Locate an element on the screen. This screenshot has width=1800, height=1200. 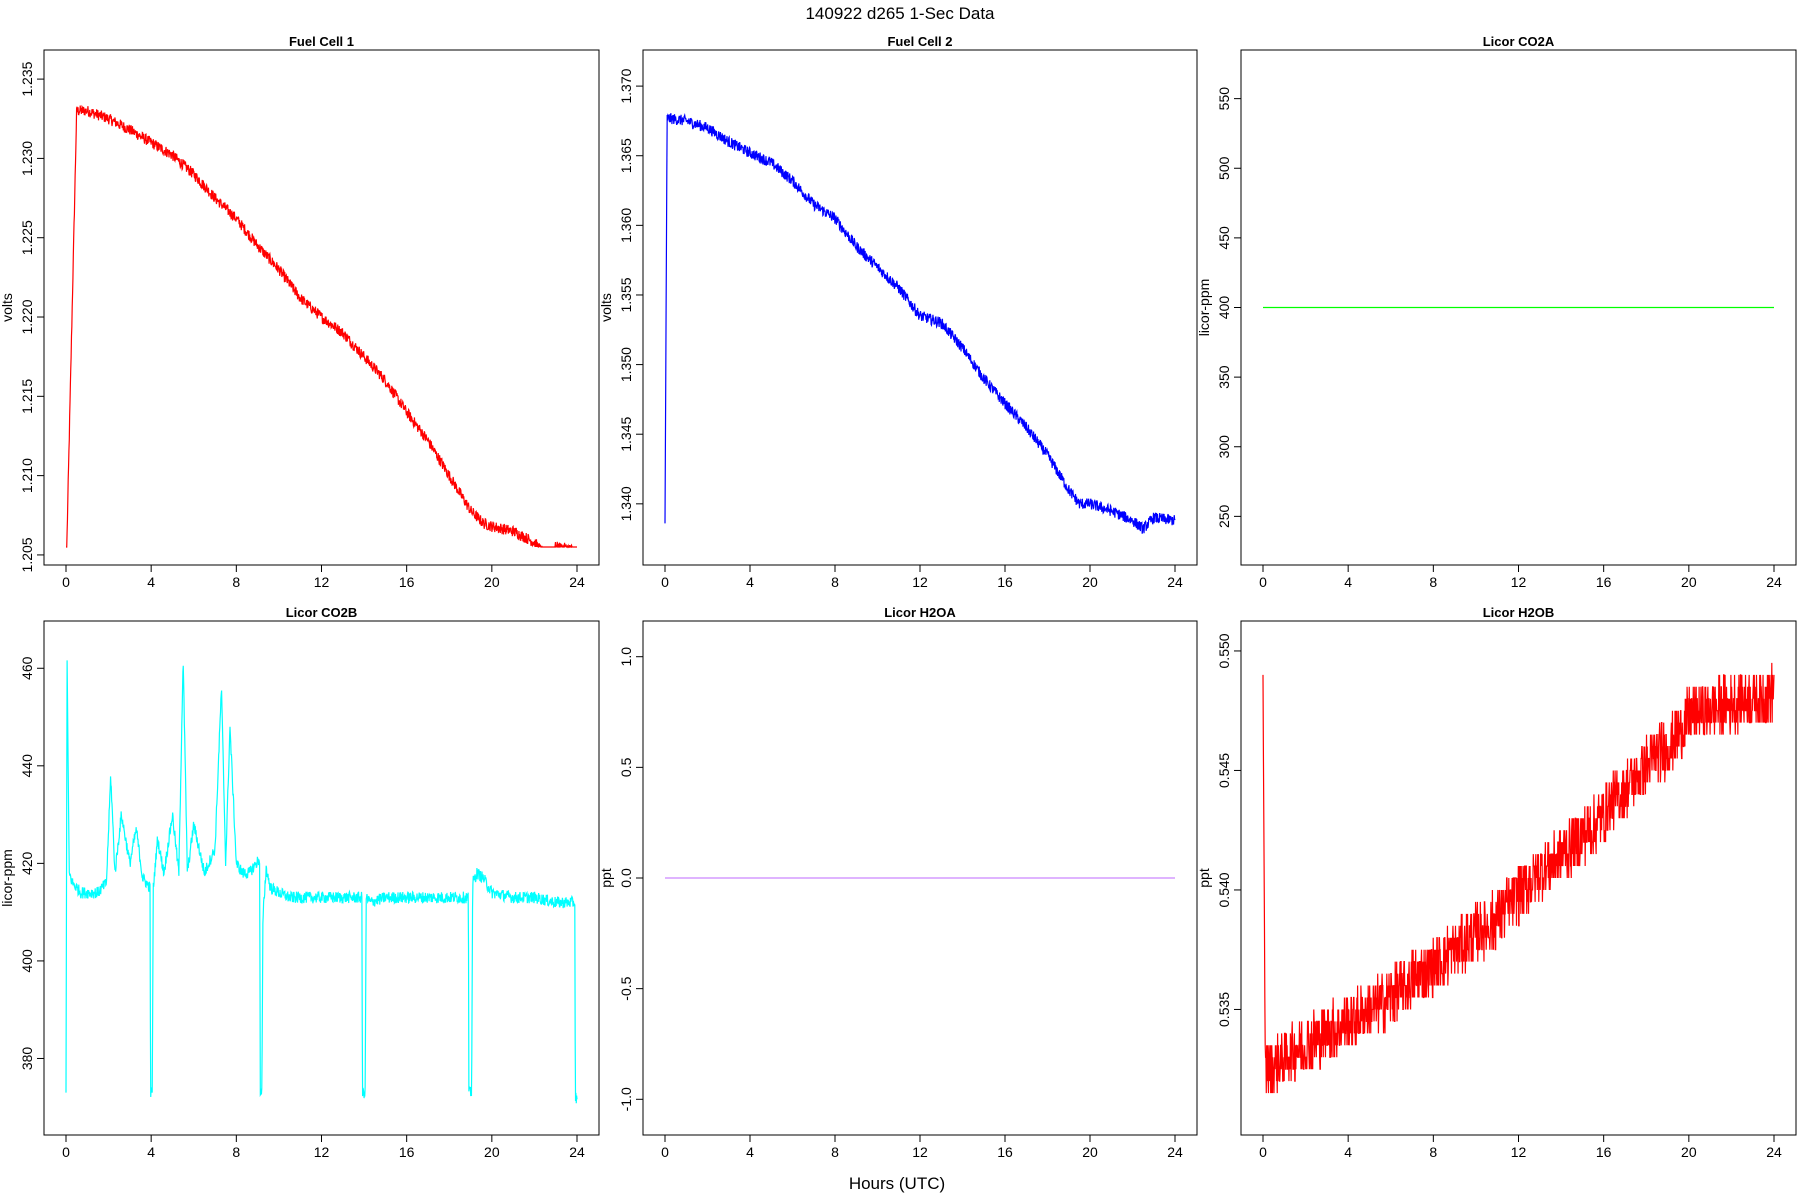
y-tick-label: 1.345 is located at coordinates (626, 433).